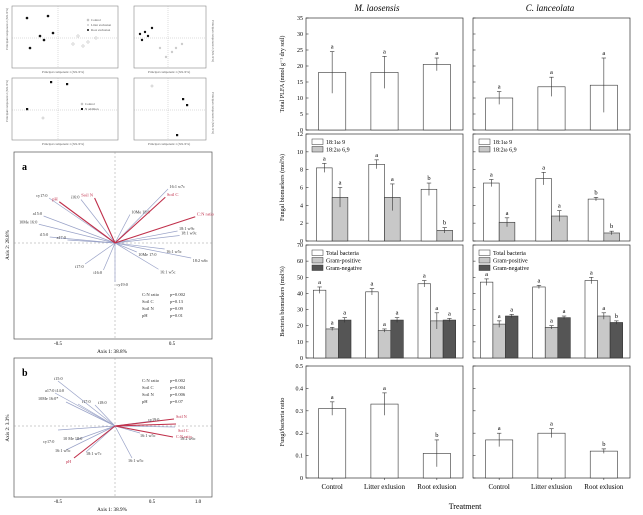 The image size is (643, 515). Describe the element at coordinates (300, 434) in the screenshot. I see `y-tick-label-2: 0.2` at that location.